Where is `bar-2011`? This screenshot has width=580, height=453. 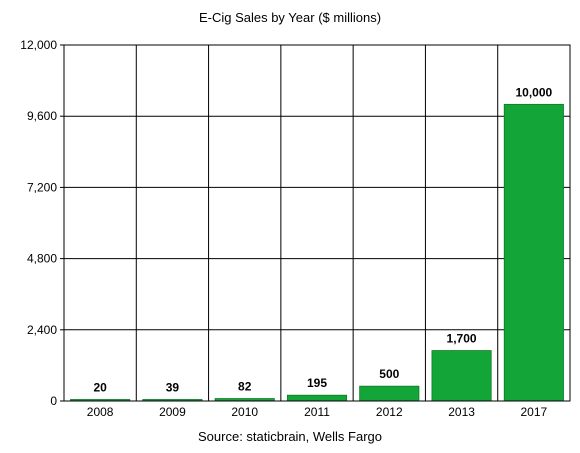 bar-2011 is located at coordinates (317, 398).